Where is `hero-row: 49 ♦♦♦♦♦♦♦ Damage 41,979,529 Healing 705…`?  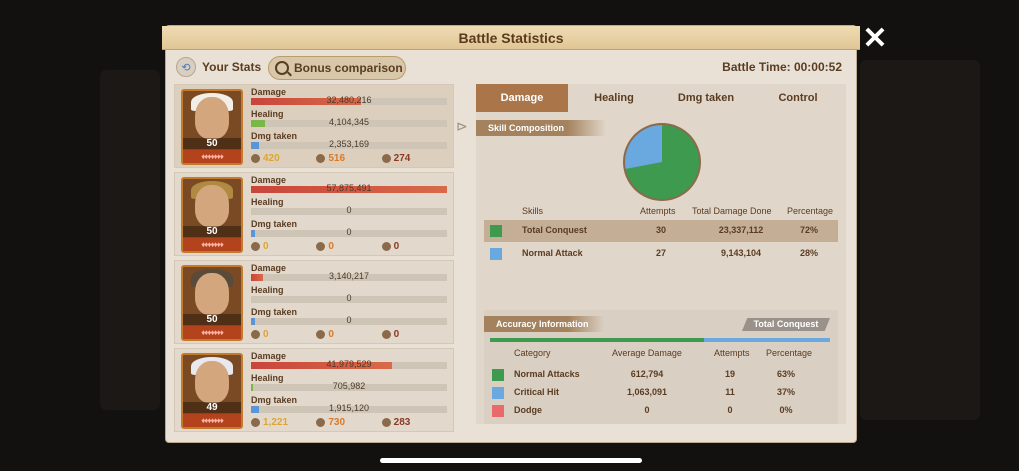 hero-row: 49 ♦♦♦♦♦♦♦ Damage 41,979,529 Healing 705… is located at coordinates (314, 390).